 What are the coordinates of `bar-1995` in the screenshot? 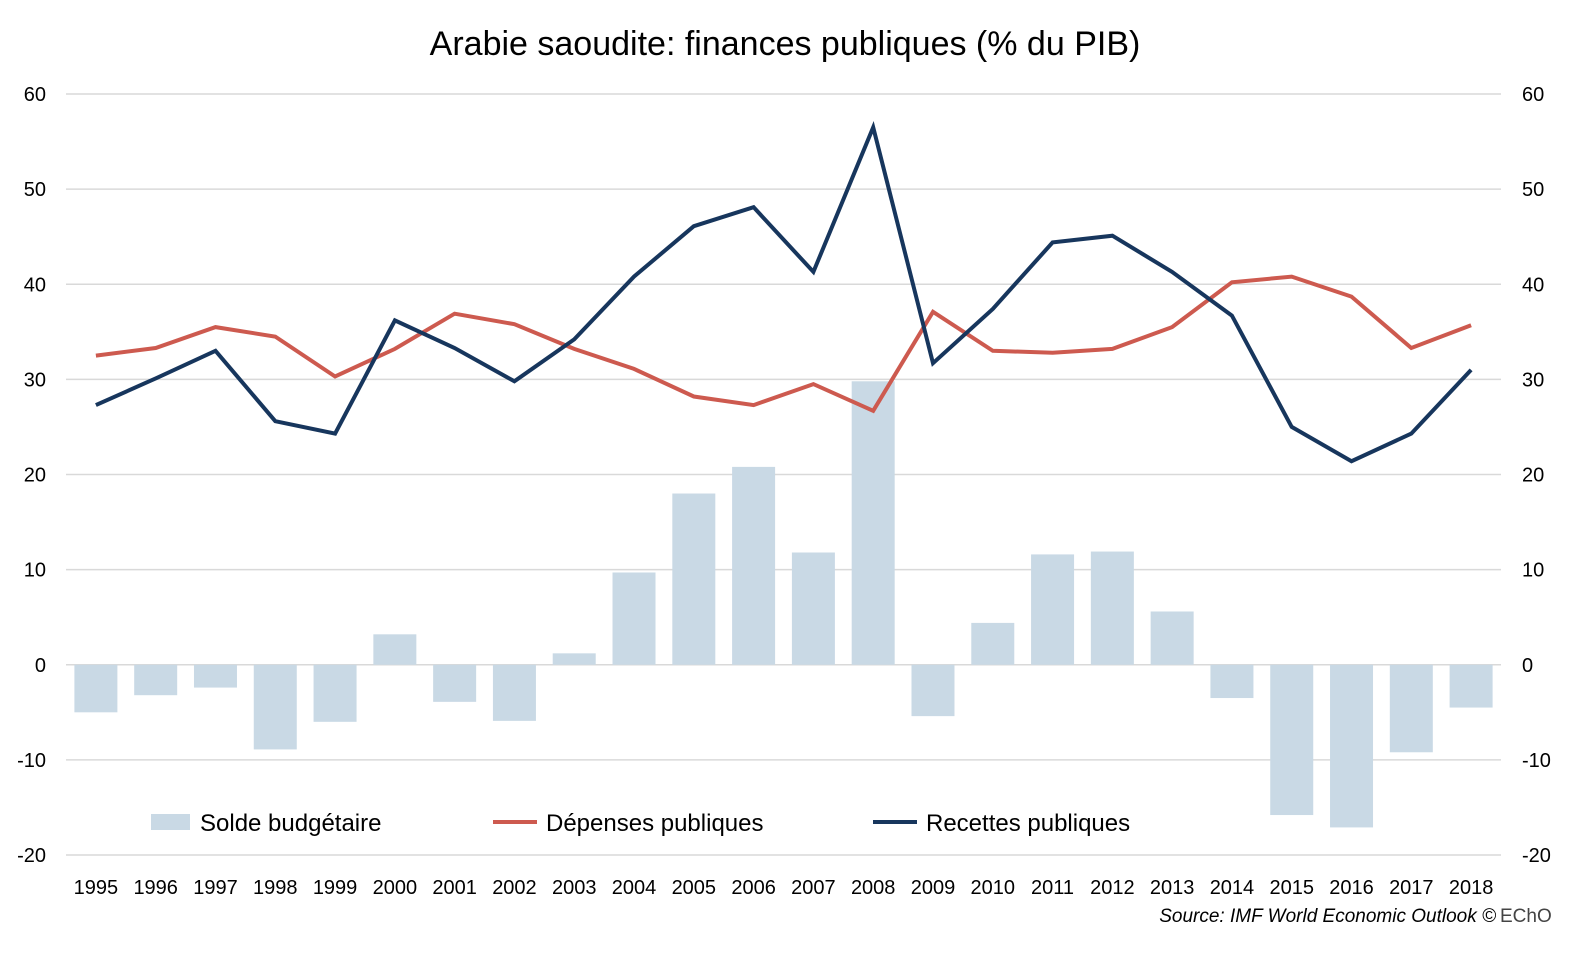 It's located at (96, 688).